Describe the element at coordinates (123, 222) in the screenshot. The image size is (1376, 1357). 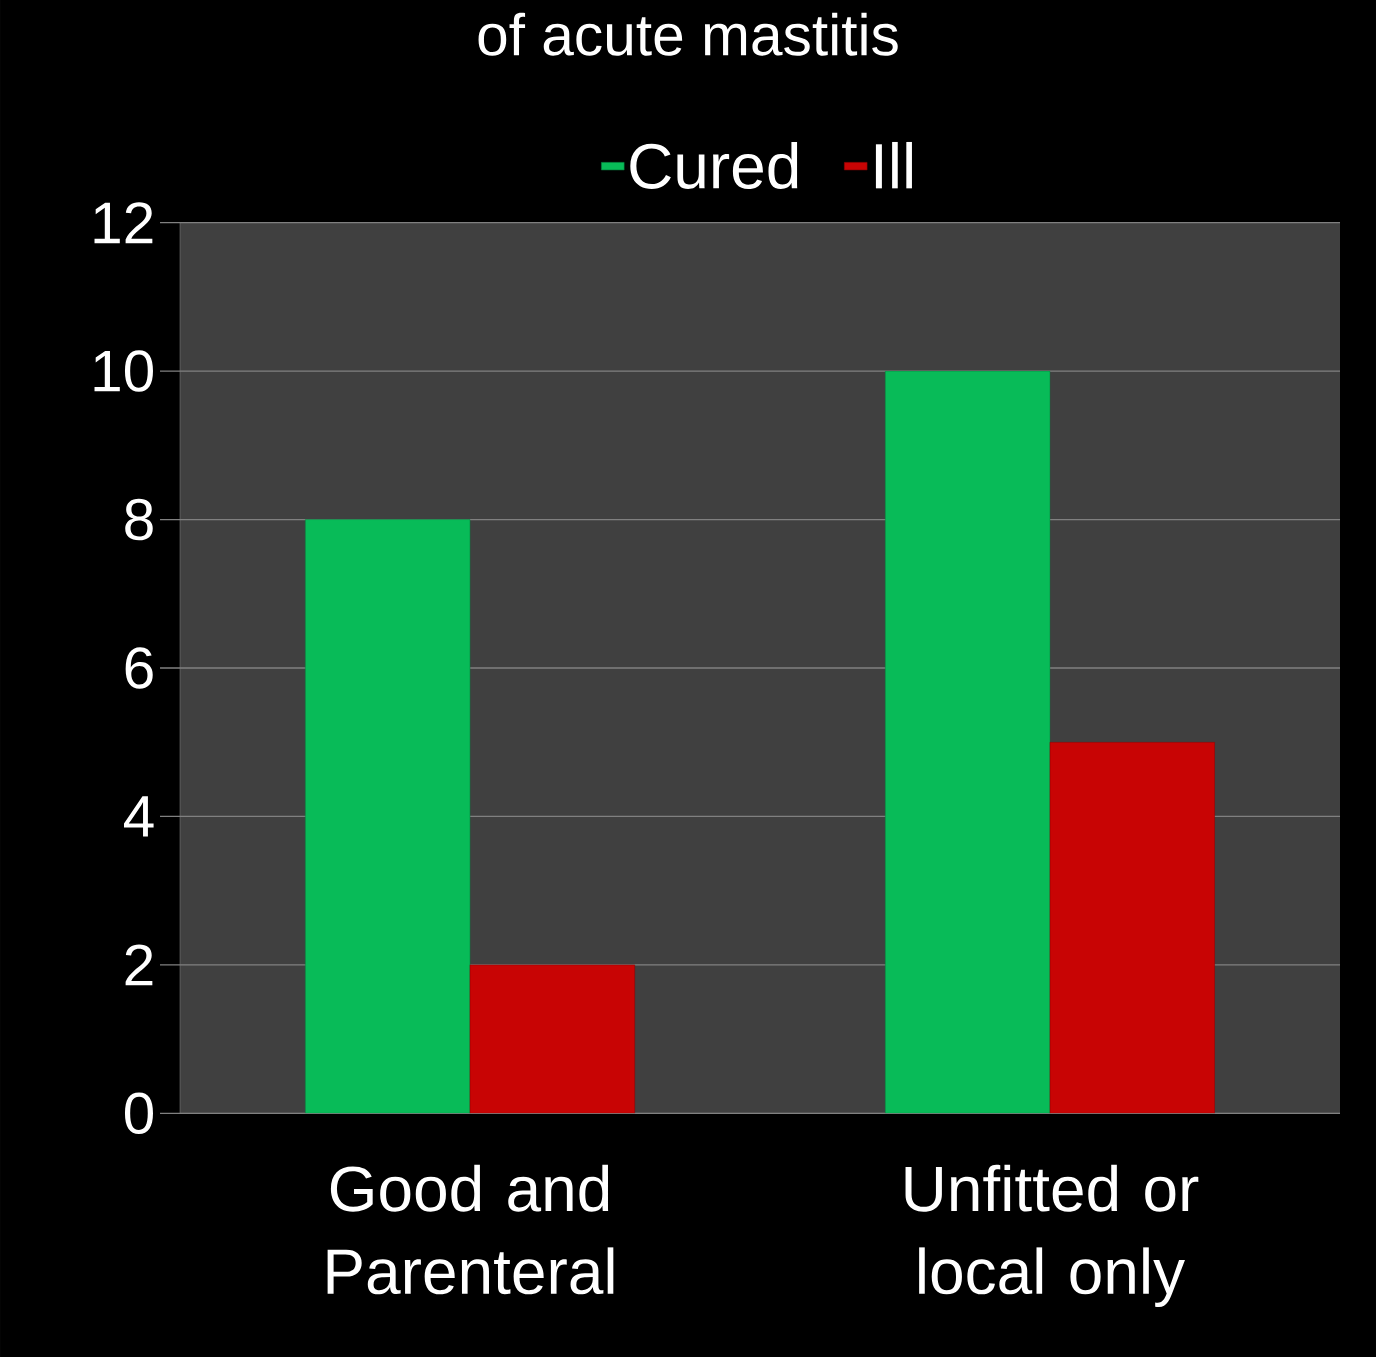
I see `y-tick-label: 12` at that location.